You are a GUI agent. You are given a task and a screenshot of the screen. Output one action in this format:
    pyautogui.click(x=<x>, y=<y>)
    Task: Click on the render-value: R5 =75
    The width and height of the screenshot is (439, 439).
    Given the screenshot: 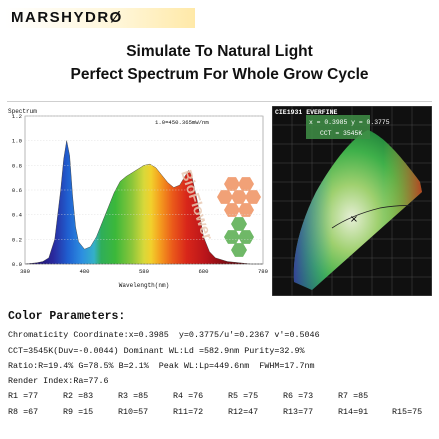 What is the action you would take?
    pyautogui.click(x=243, y=396)
    